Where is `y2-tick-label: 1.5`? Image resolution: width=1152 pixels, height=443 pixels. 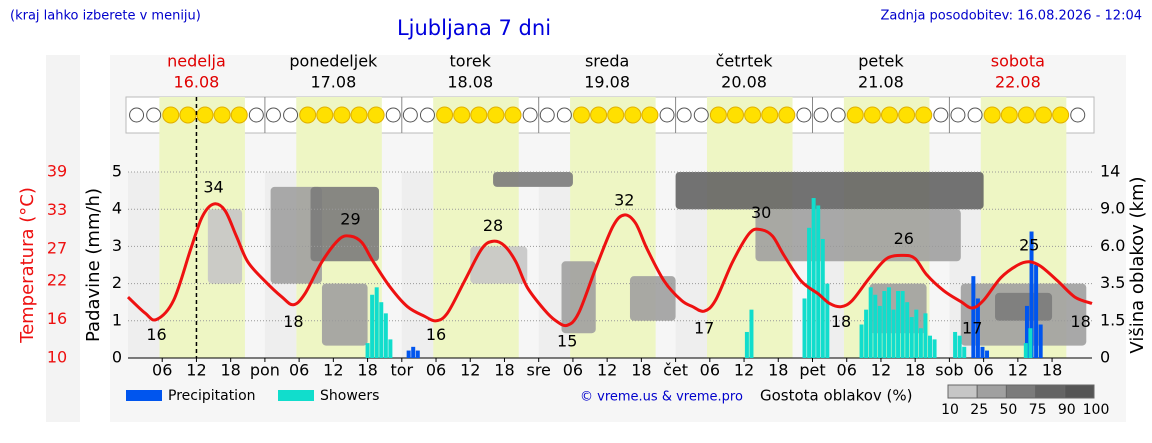
y2-tick-label: 1.5 is located at coordinates (1112, 319).